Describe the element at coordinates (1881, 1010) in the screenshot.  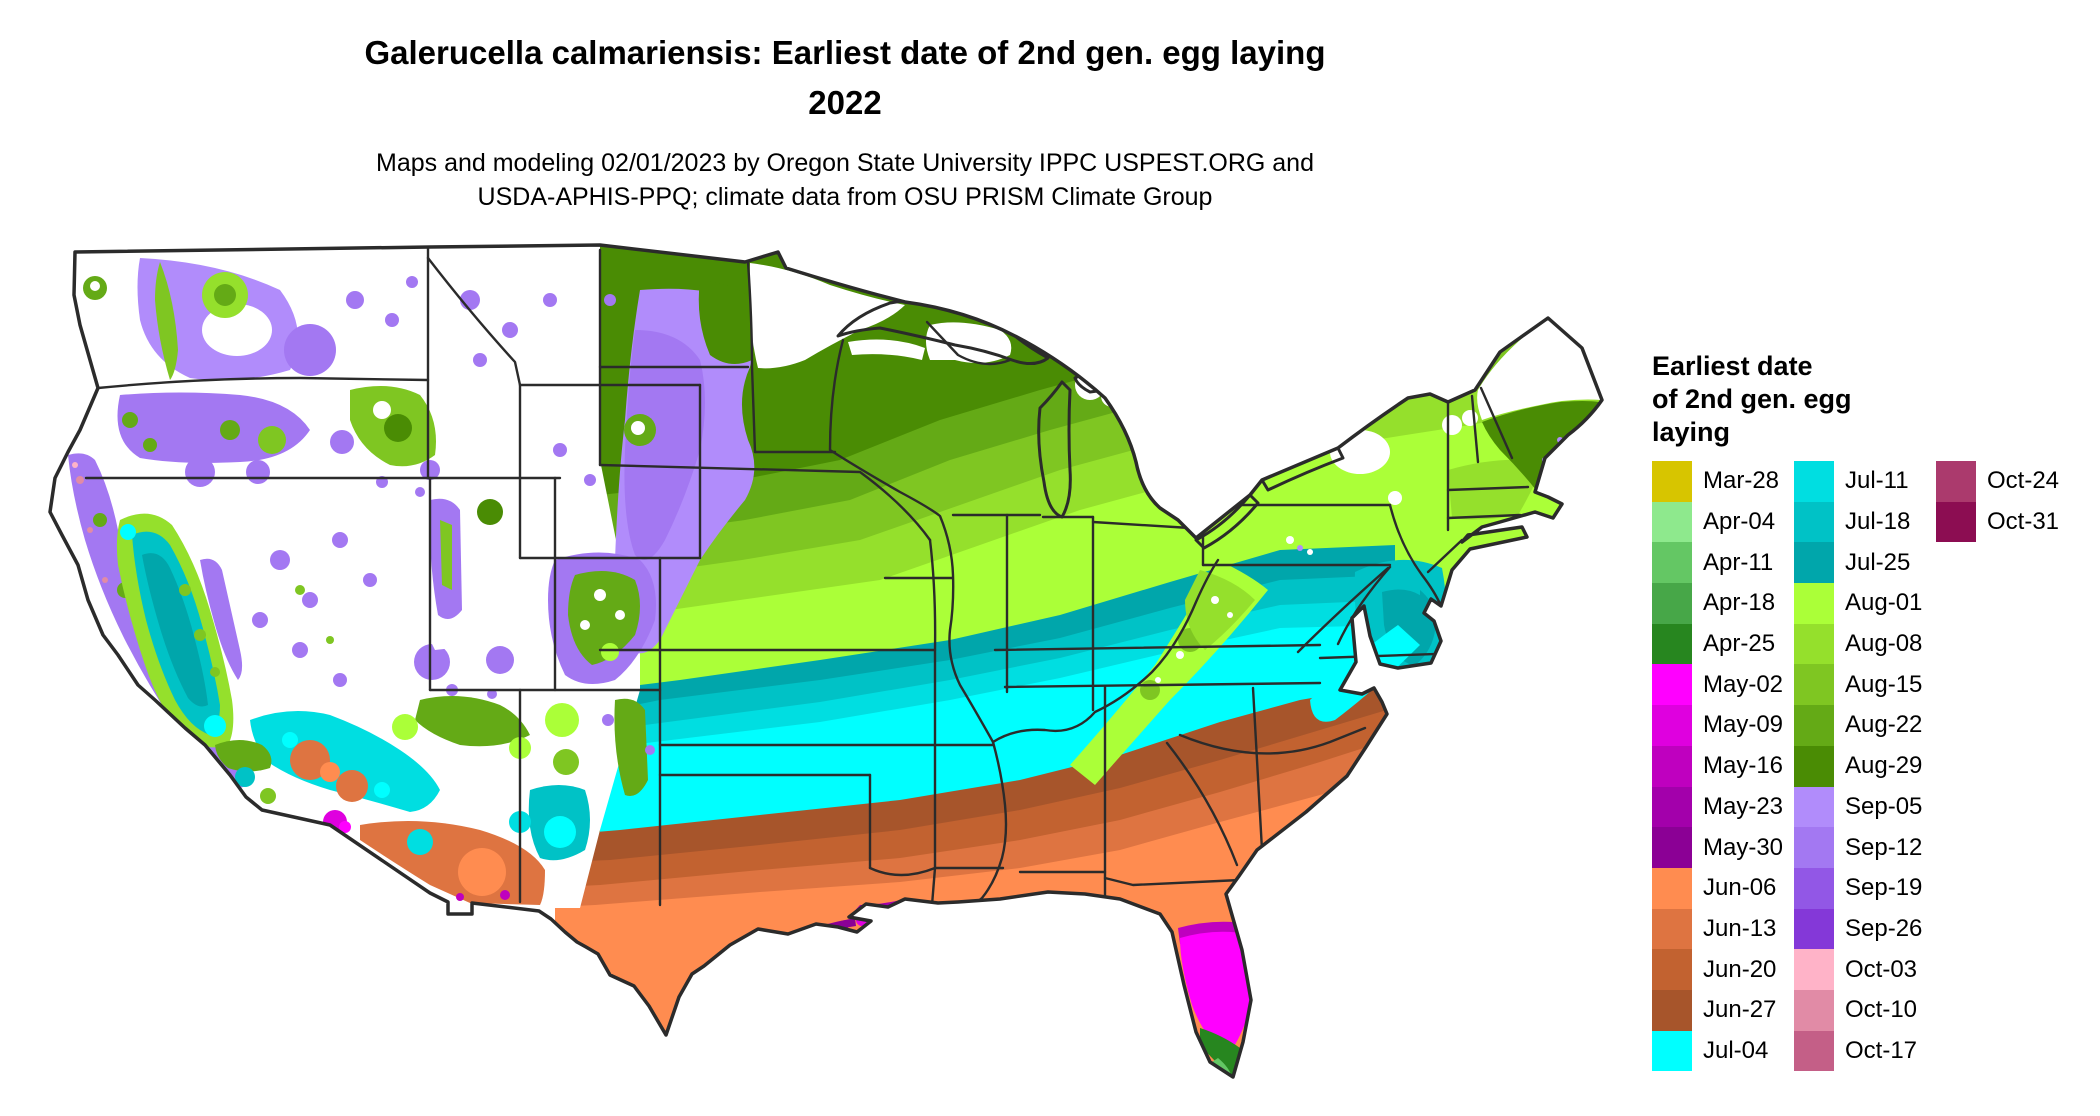
I see `legend-label-Oct-10: Oct-10` at that location.